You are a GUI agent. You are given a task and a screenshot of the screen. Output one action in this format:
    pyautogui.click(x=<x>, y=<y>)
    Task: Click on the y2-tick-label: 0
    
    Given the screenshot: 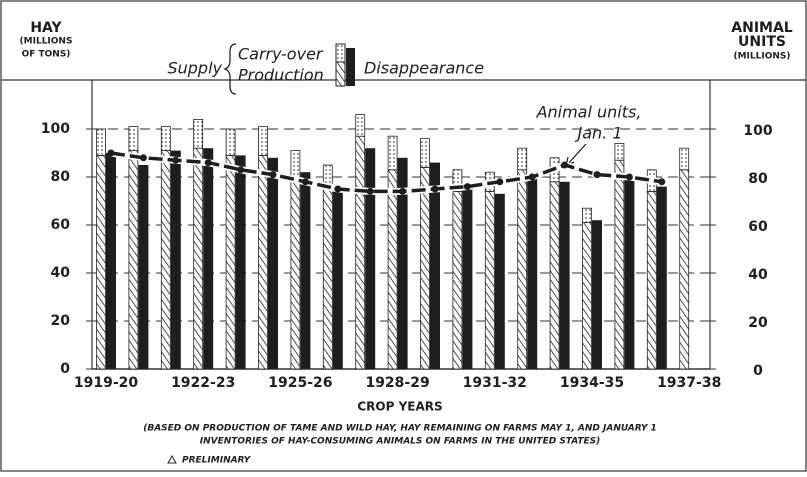 What is the action you would take?
    pyautogui.click(x=758, y=371)
    